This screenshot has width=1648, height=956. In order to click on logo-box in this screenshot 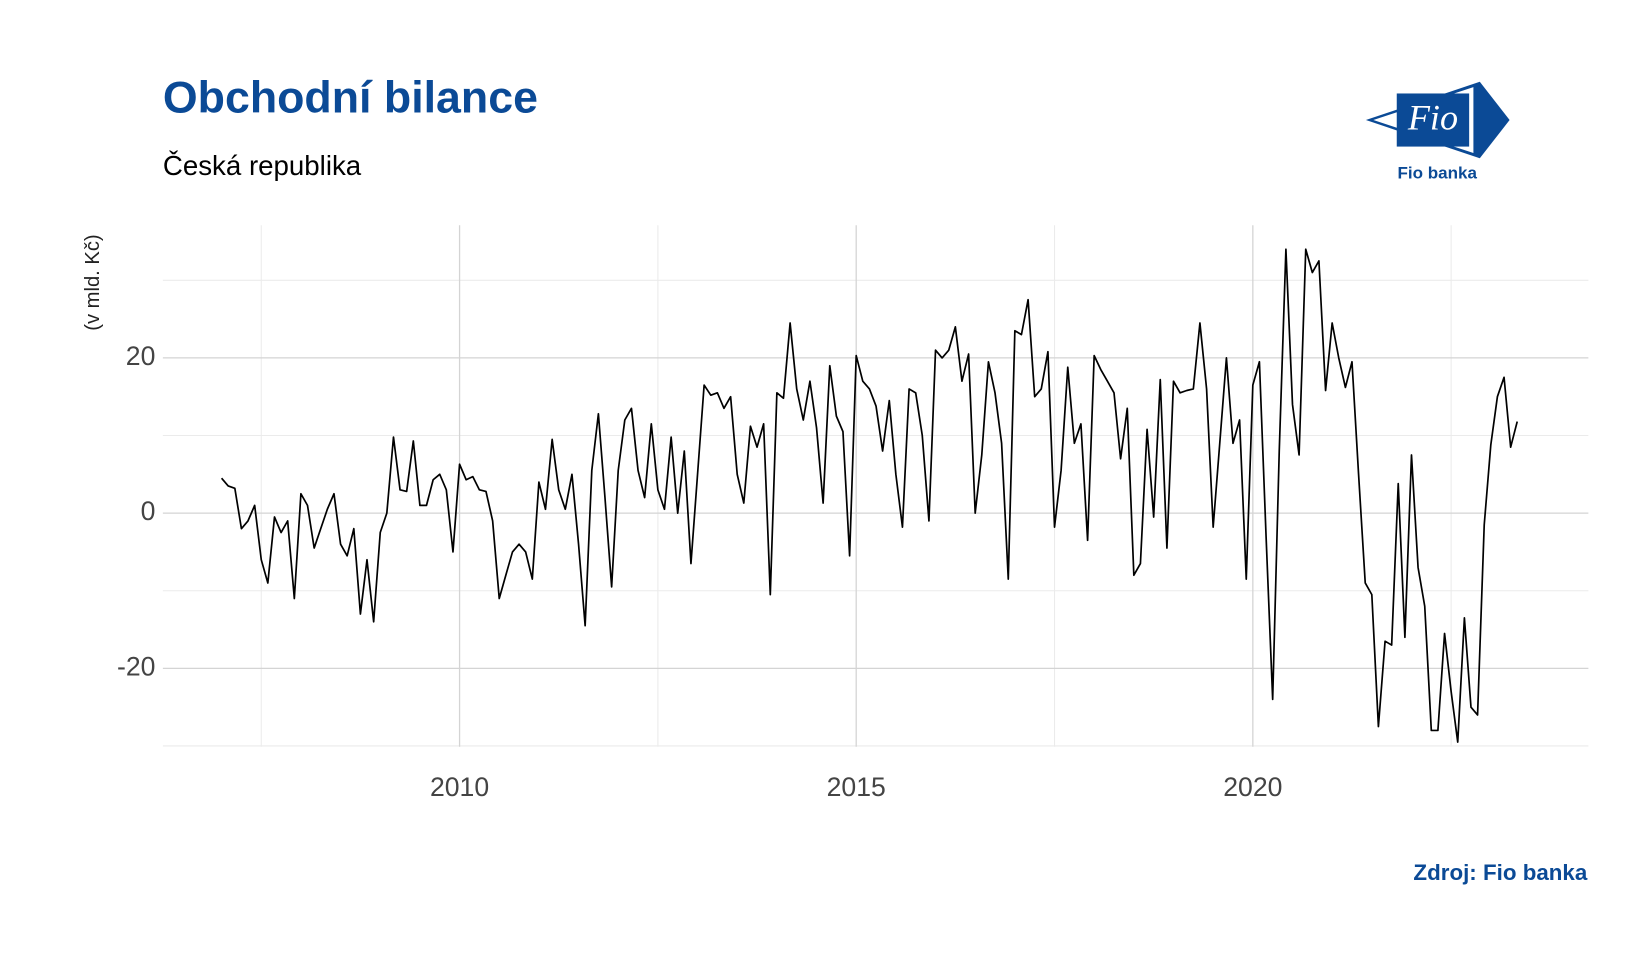, I will do `click(1433, 120)`.